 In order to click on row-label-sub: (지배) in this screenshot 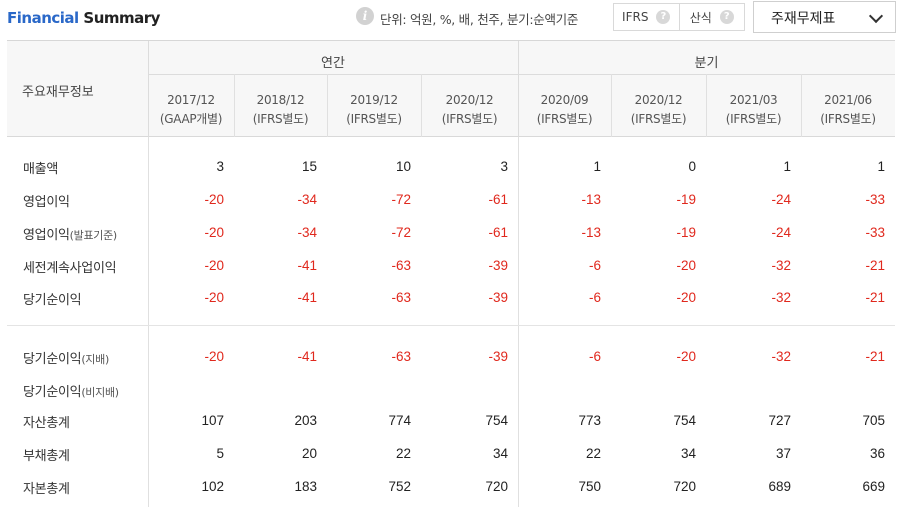, I will do `click(95, 359)`.